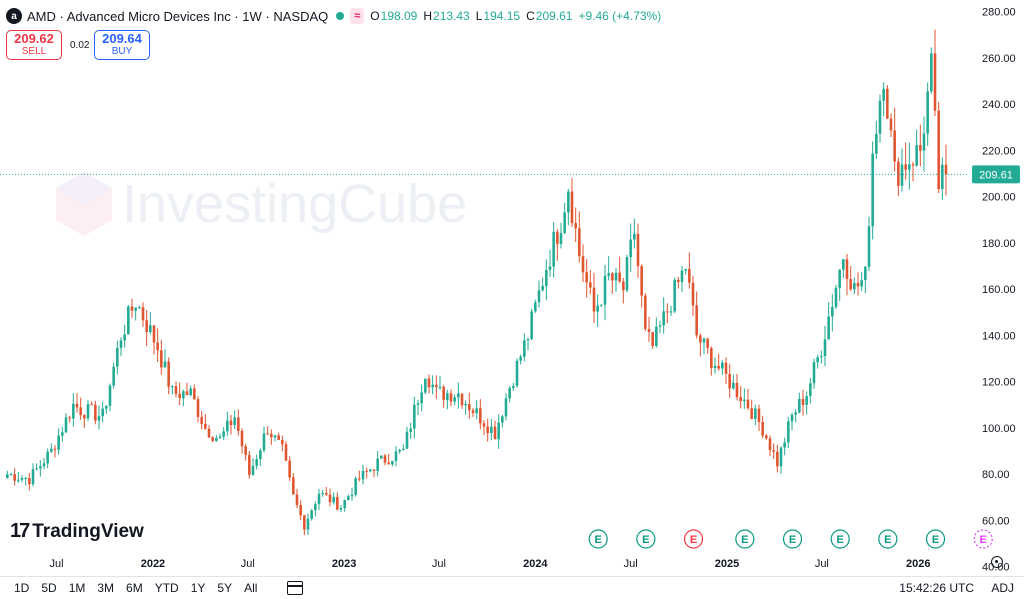 Image resolution: width=1024 pixels, height=599 pixels. I want to click on range-button-5y: 5Y, so click(225, 588).